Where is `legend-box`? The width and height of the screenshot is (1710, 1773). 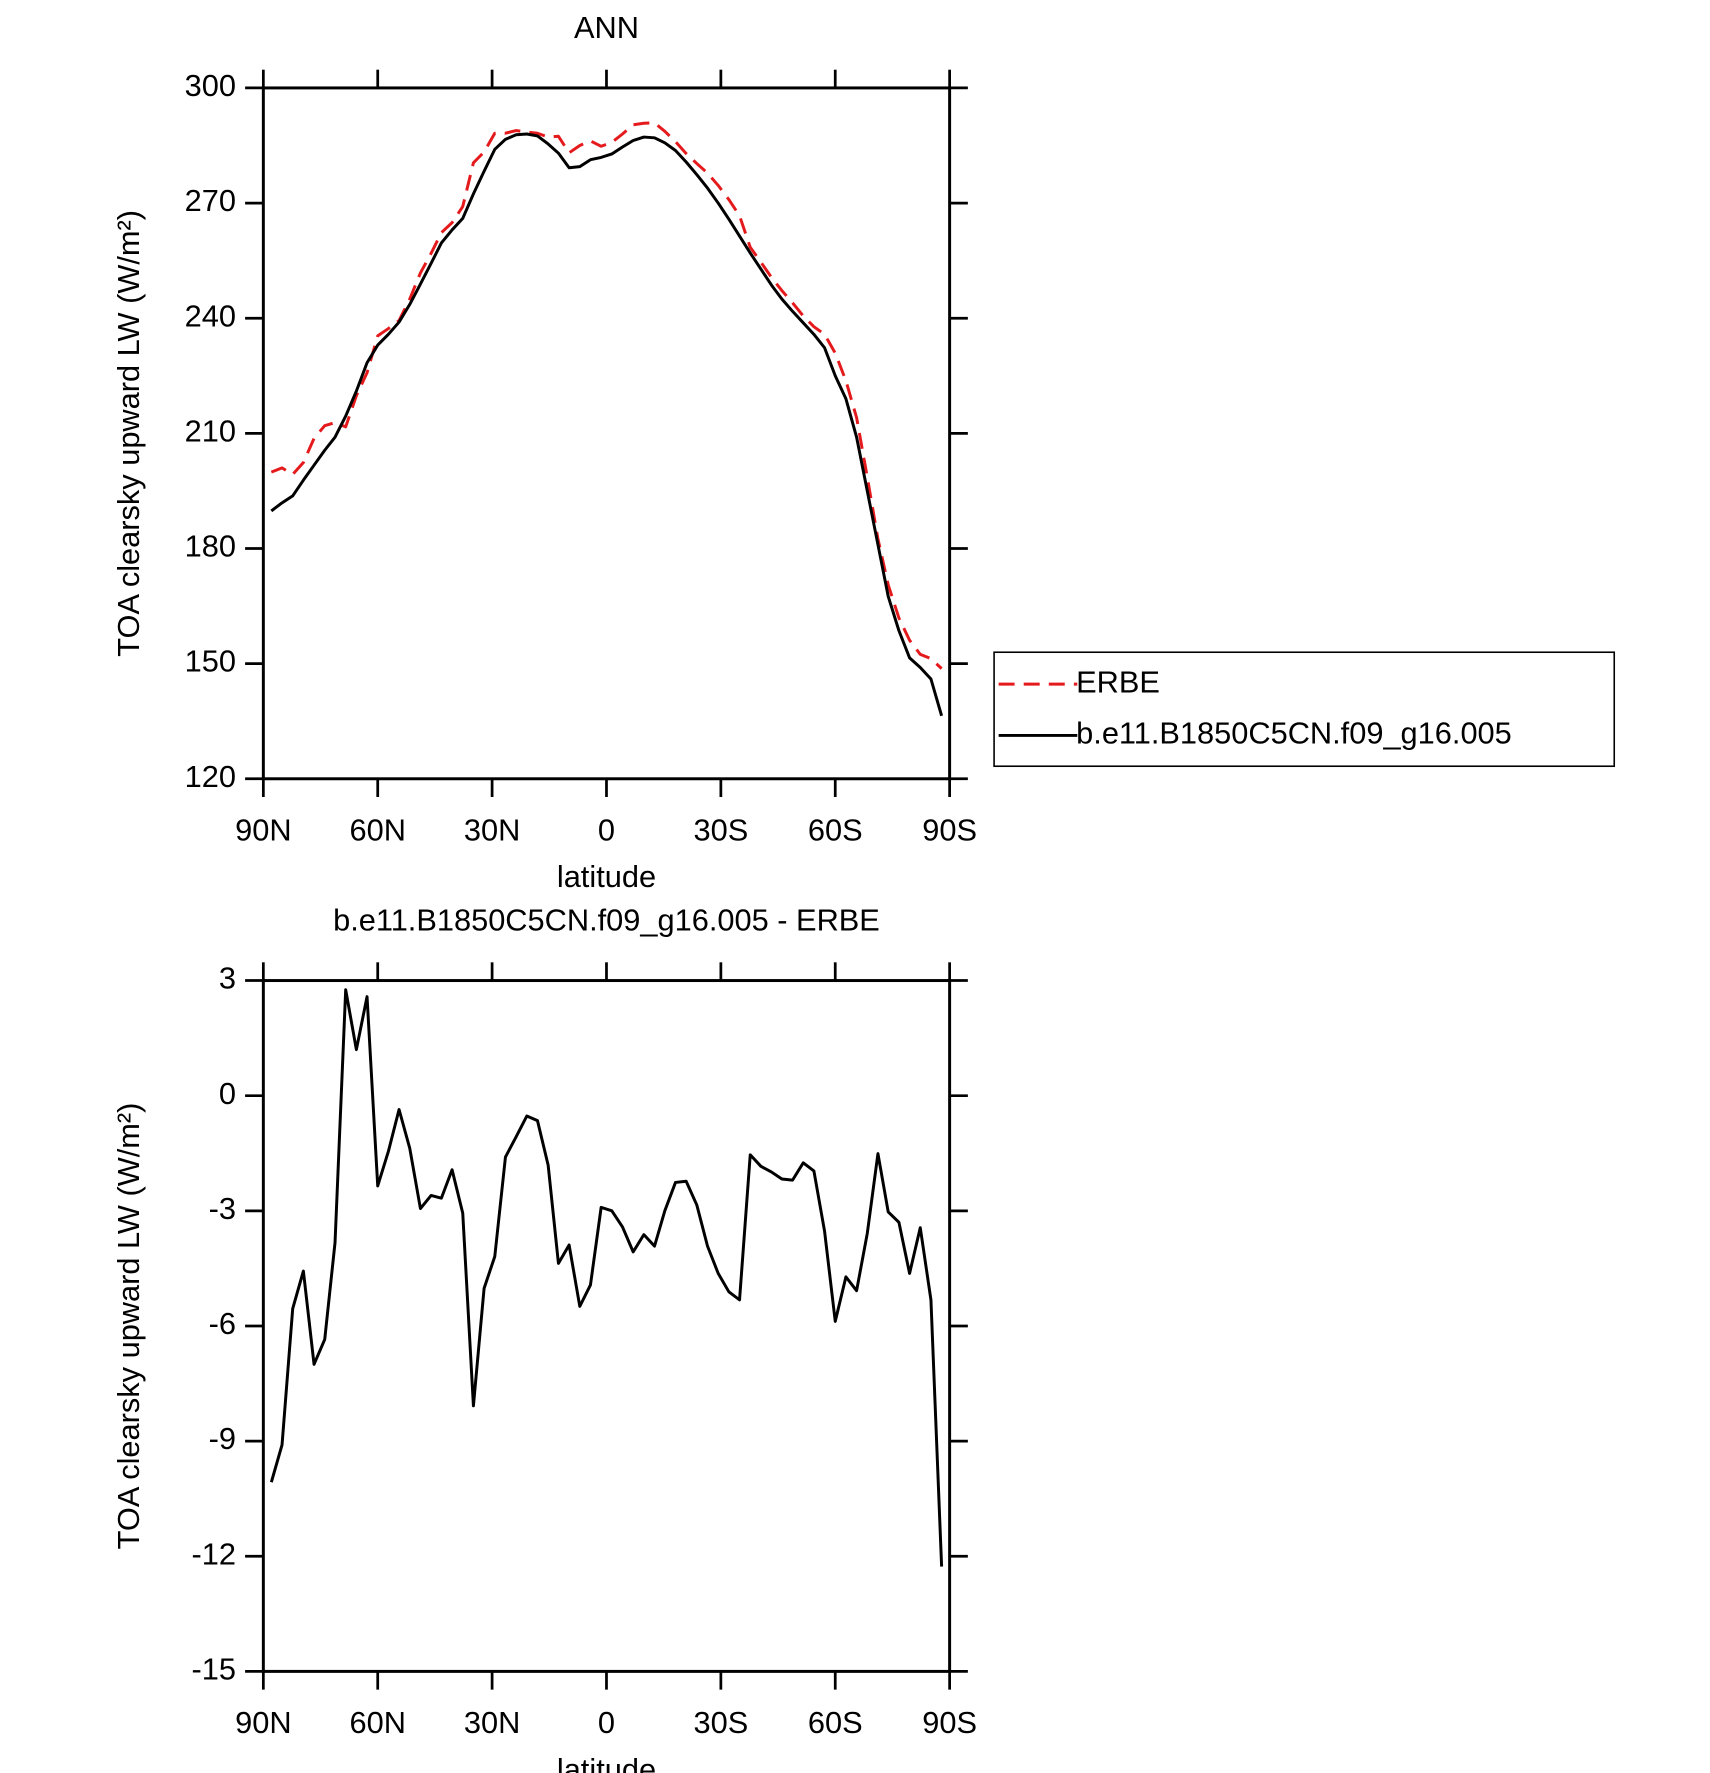 legend-box is located at coordinates (1304, 709).